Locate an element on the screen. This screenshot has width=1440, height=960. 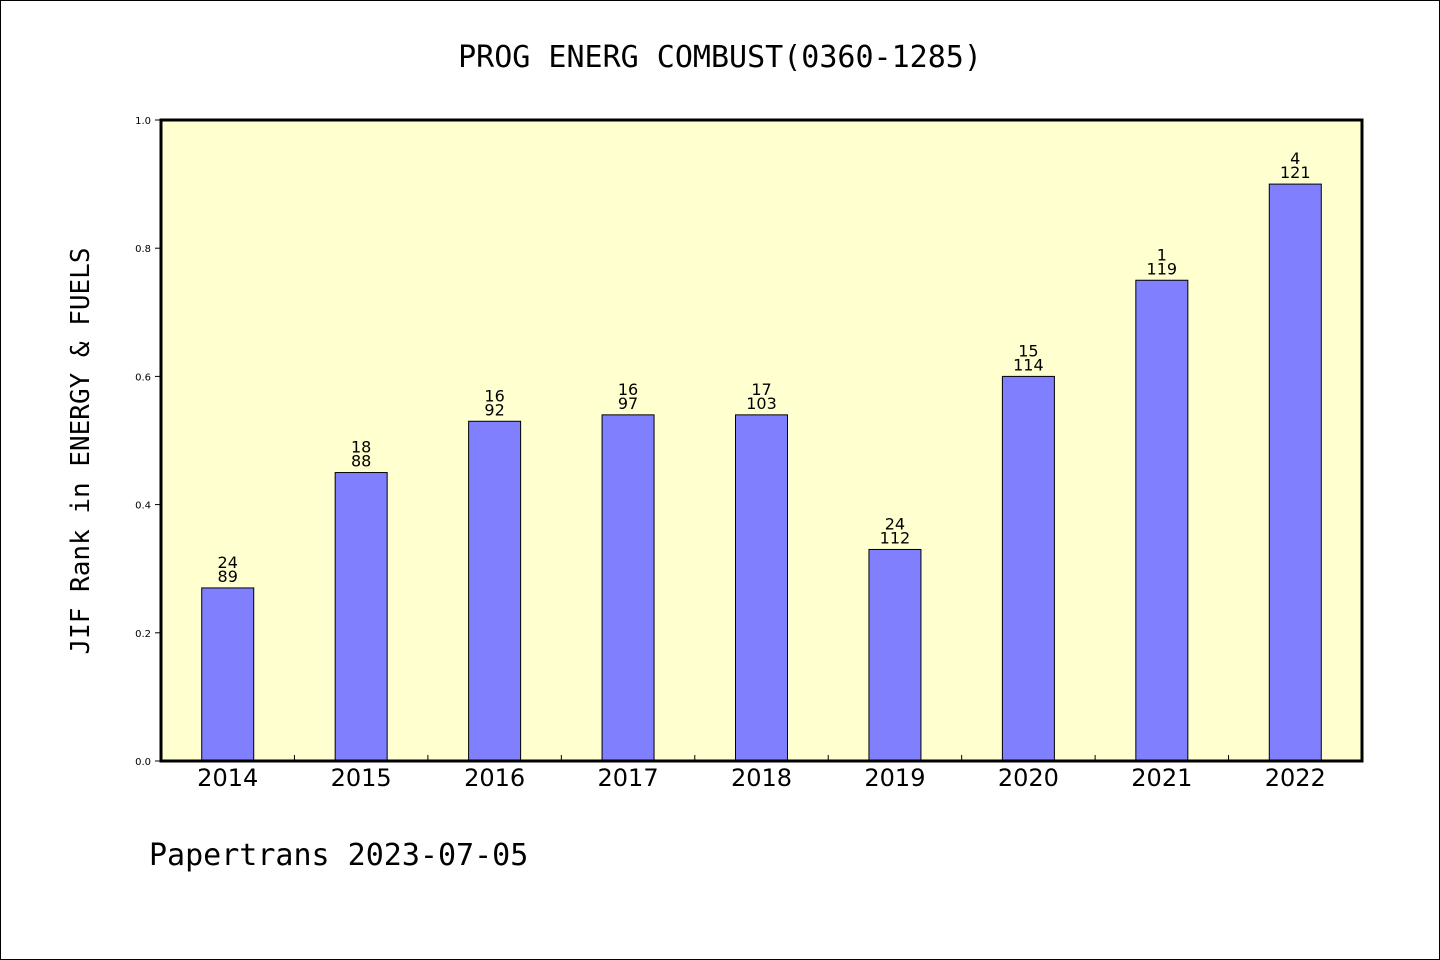
x-tick-label: 2017 is located at coordinates (628, 778).